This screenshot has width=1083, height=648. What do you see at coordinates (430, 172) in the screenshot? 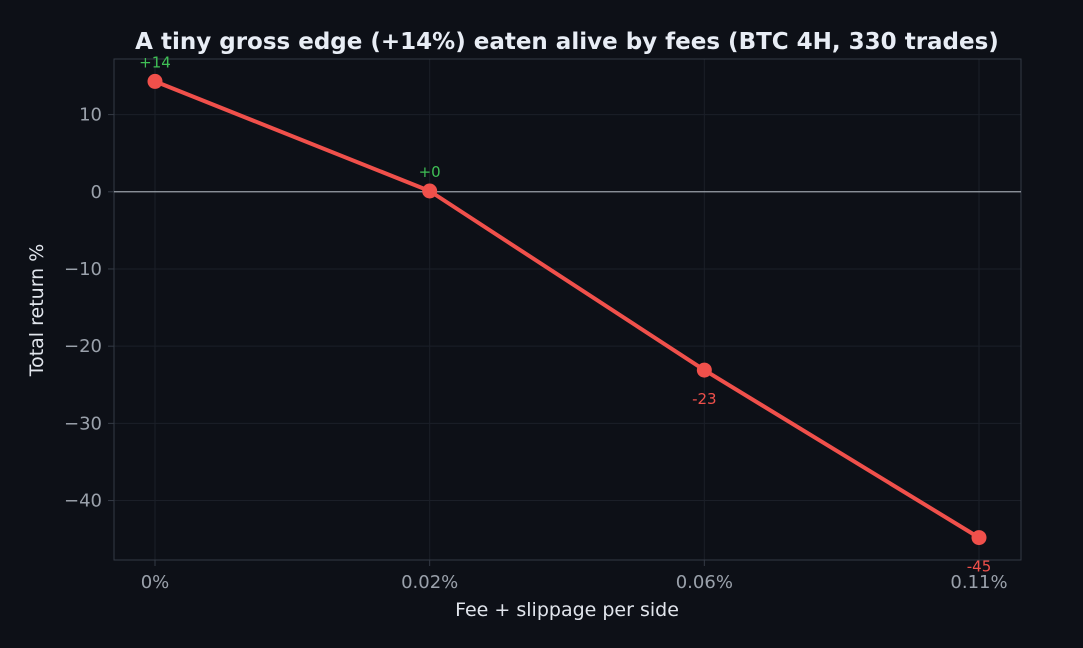
I see `data-label: +0` at bounding box center [430, 172].